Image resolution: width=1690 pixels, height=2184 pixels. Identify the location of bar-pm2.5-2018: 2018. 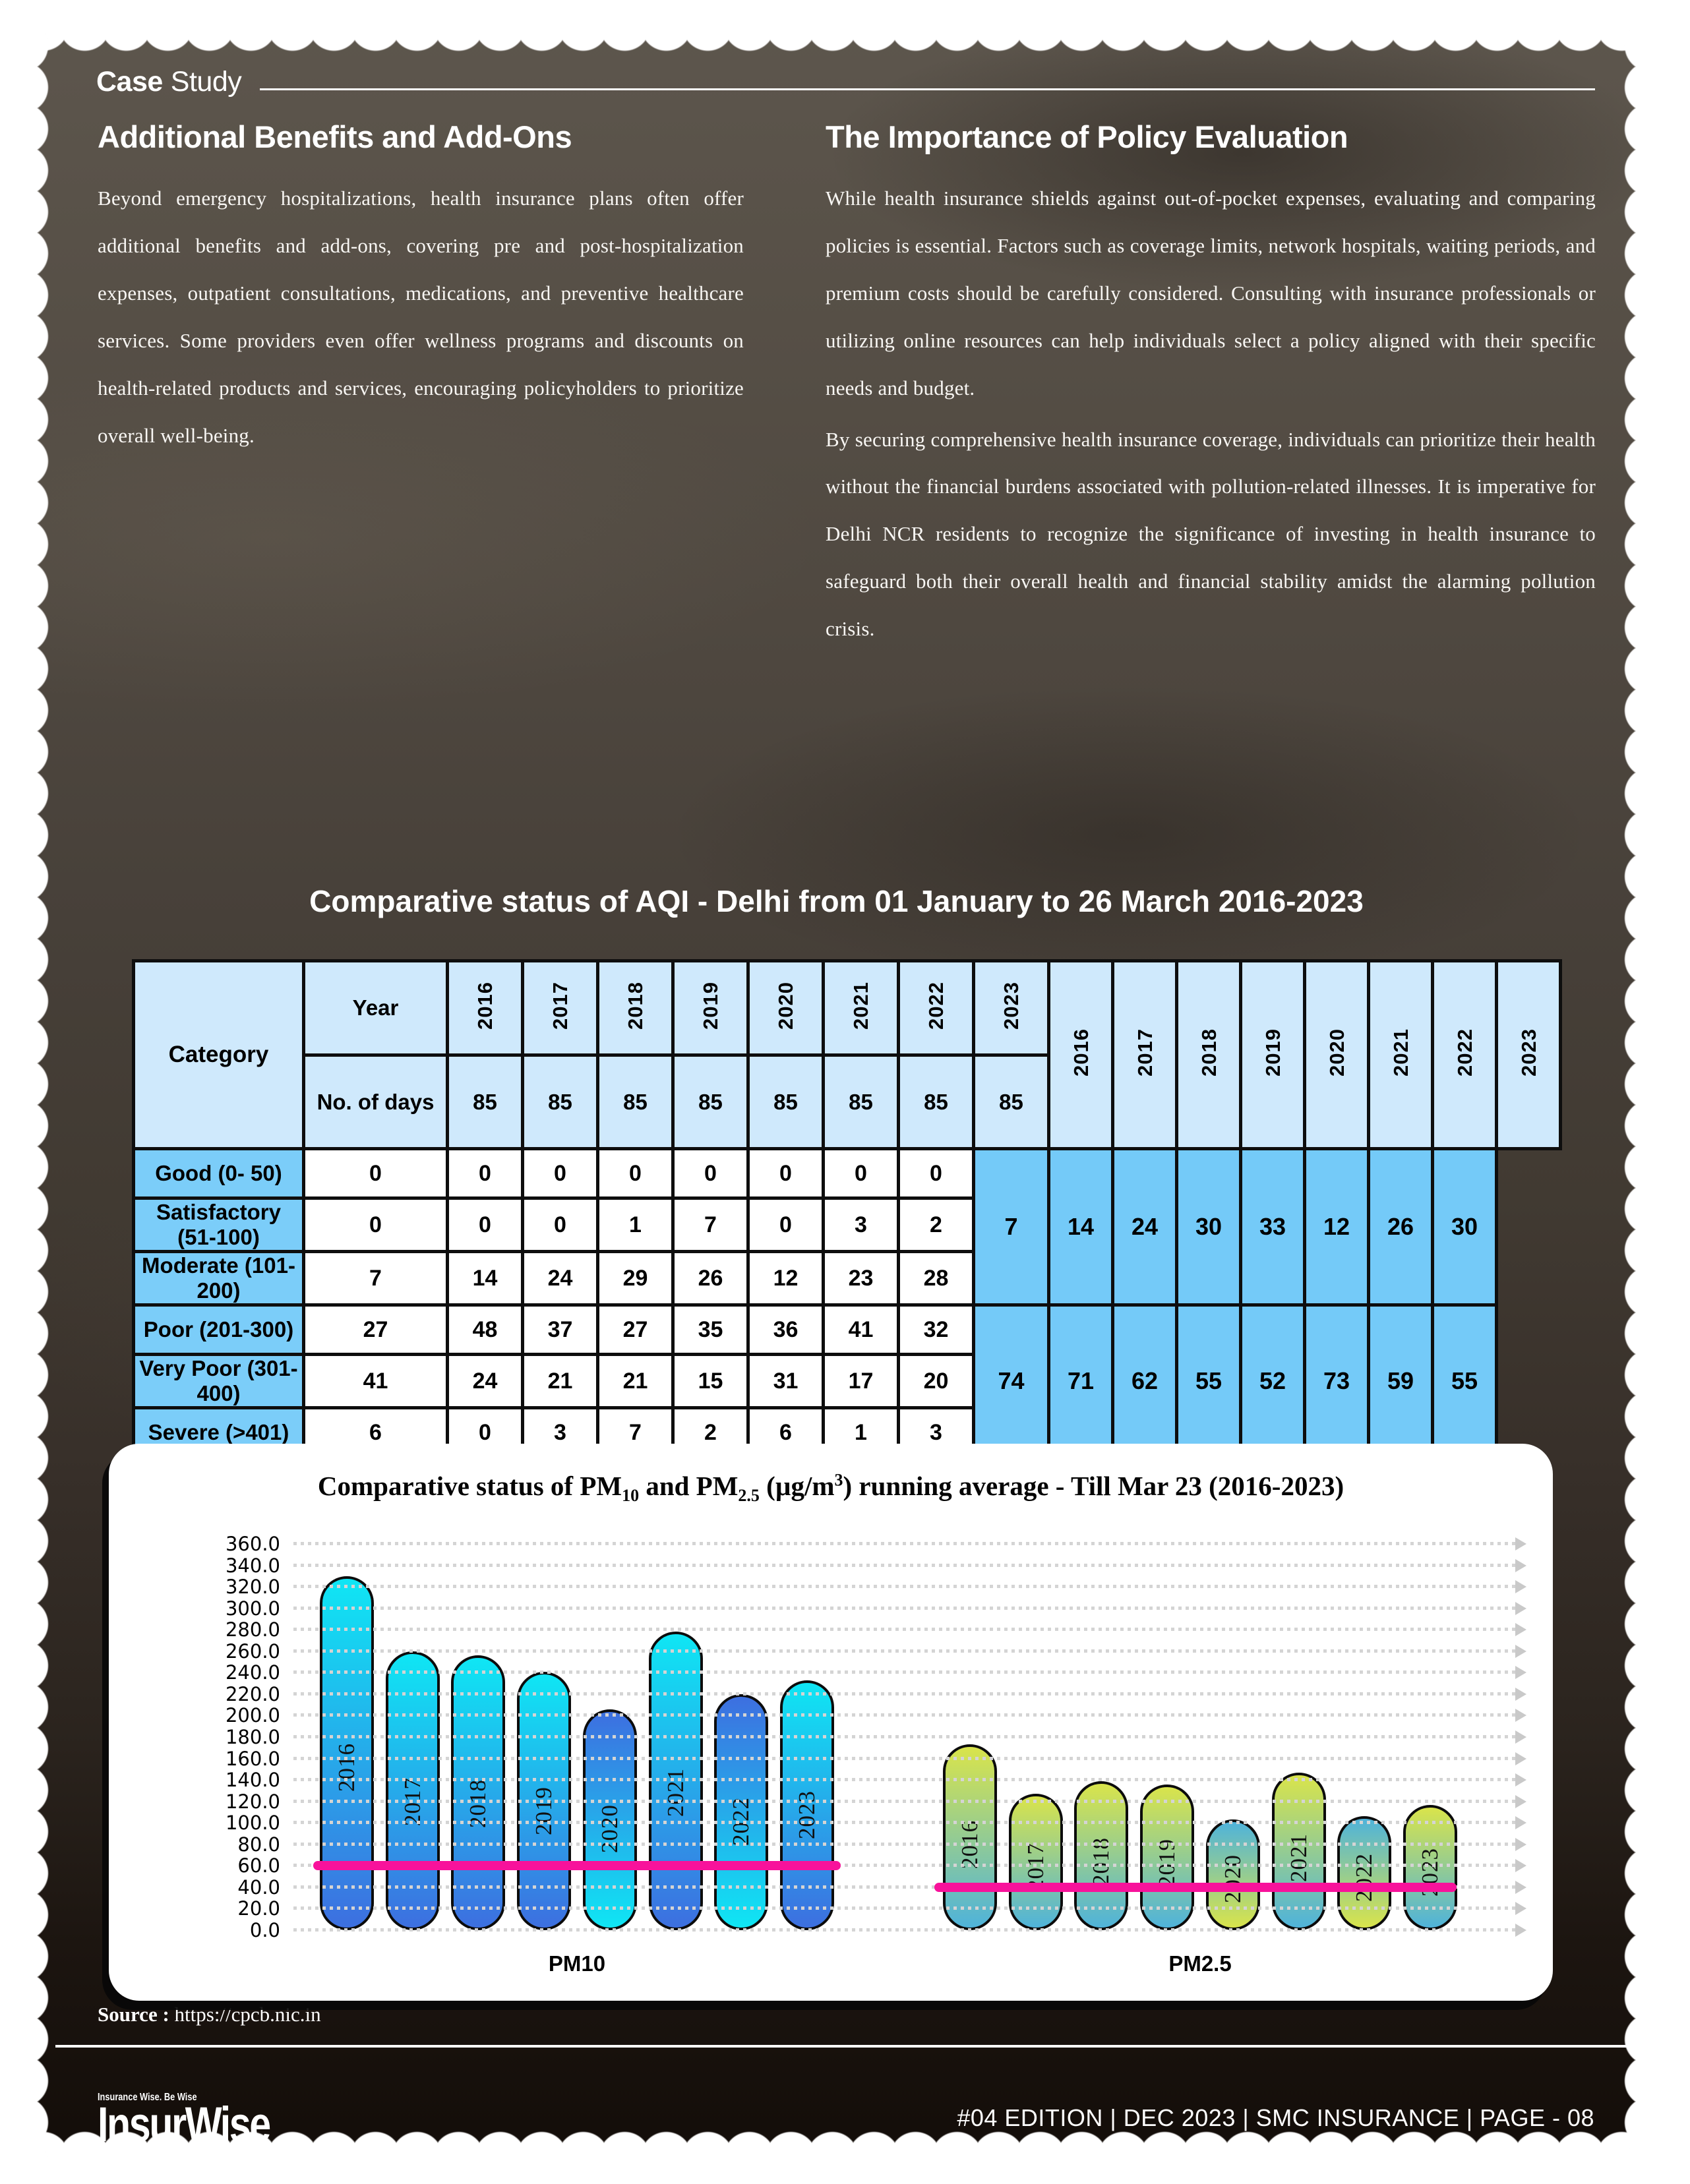
(1101, 1855).